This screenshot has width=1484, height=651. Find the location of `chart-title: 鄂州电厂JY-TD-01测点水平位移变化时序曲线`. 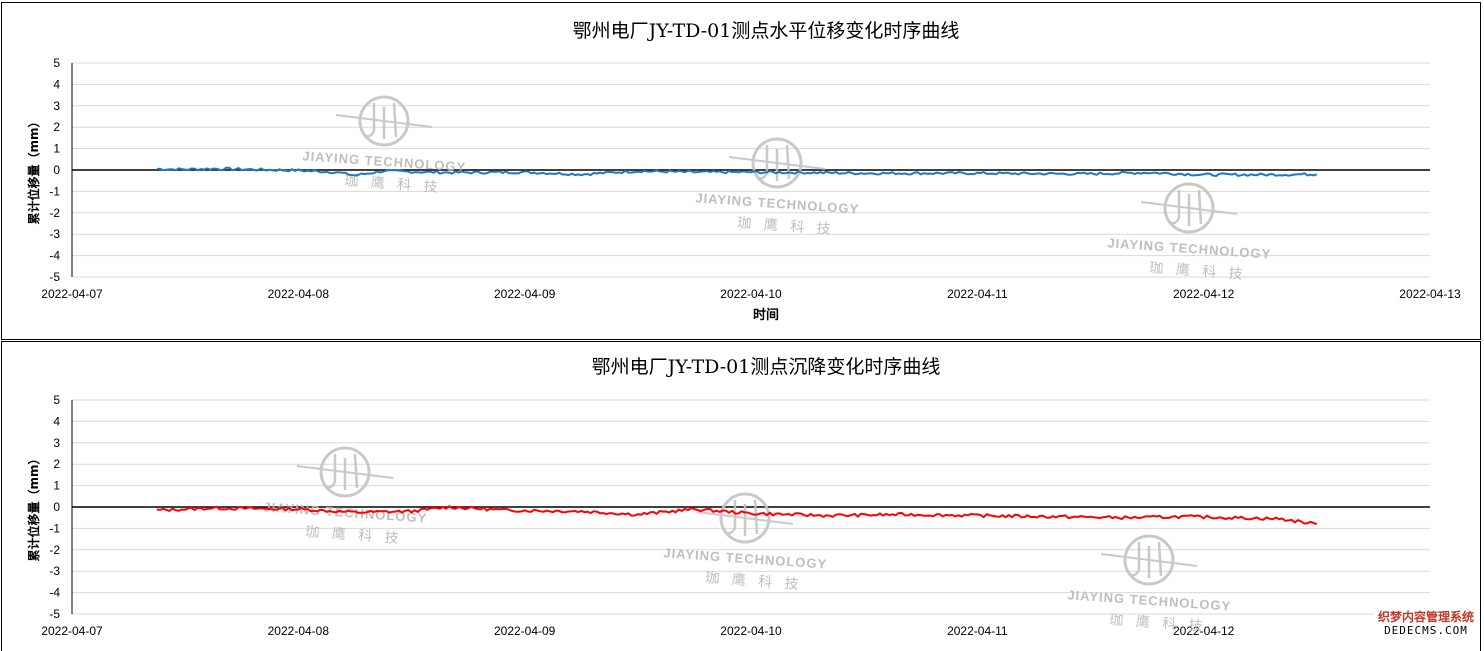

chart-title: 鄂州电厂JY-TD-01测点水平位移变化时序曲线 is located at coordinates (766, 31).